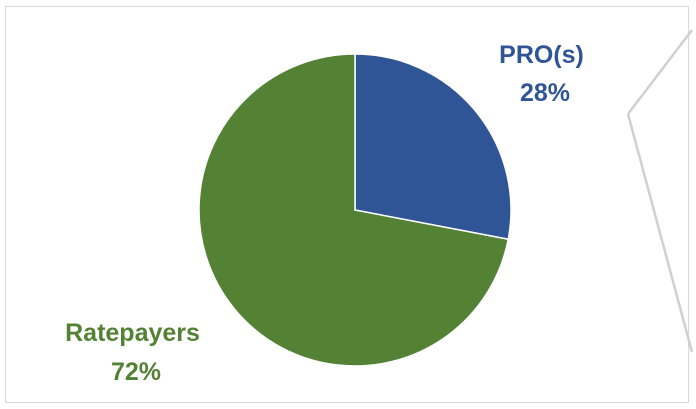 This screenshot has height=409, width=696. What do you see at coordinates (136, 372) in the screenshot?
I see `slice-label-ratepayers-value: 72%` at bounding box center [136, 372].